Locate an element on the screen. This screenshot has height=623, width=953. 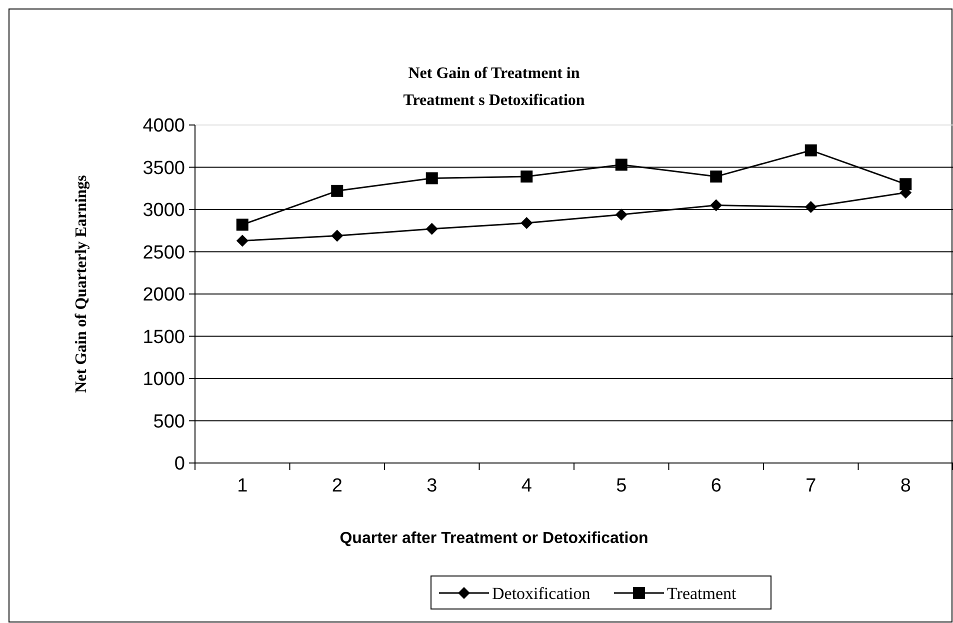
x-tick-label: 2 is located at coordinates (337, 486).